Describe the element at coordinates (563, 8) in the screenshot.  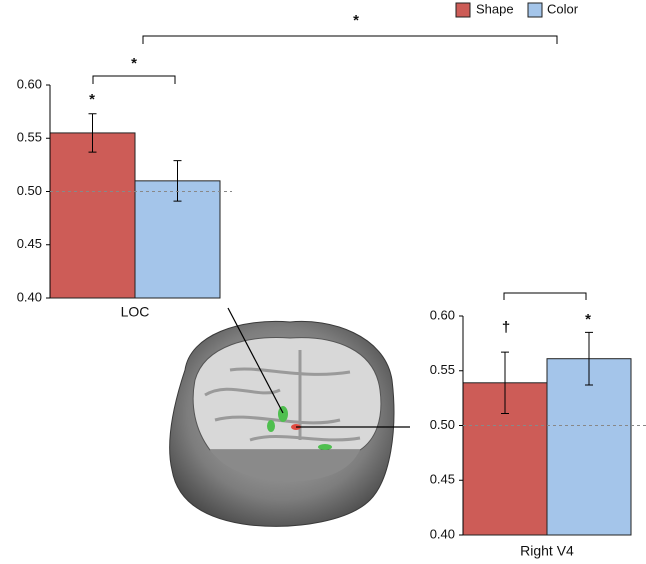
I see `legend-label: Color` at that location.